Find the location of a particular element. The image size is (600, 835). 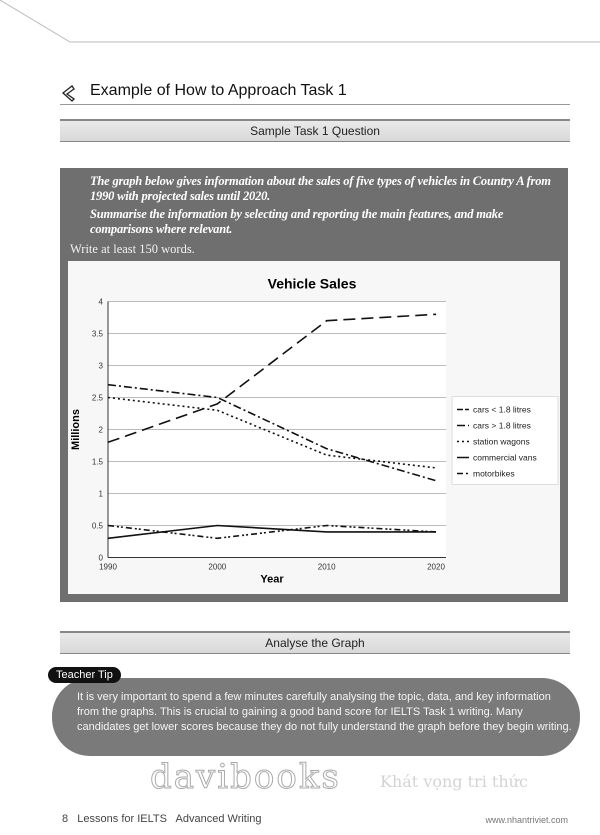

x-tick-label: 2010 is located at coordinates (327, 567).